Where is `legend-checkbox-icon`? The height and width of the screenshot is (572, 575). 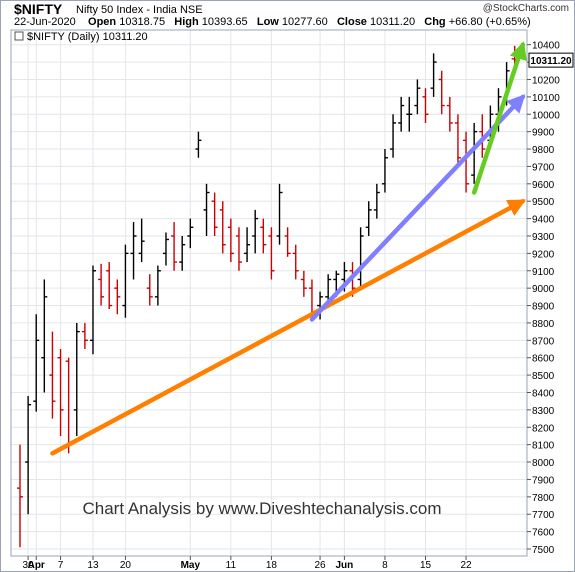
legend-checkbox-icon is located at coordinates (19, 36).